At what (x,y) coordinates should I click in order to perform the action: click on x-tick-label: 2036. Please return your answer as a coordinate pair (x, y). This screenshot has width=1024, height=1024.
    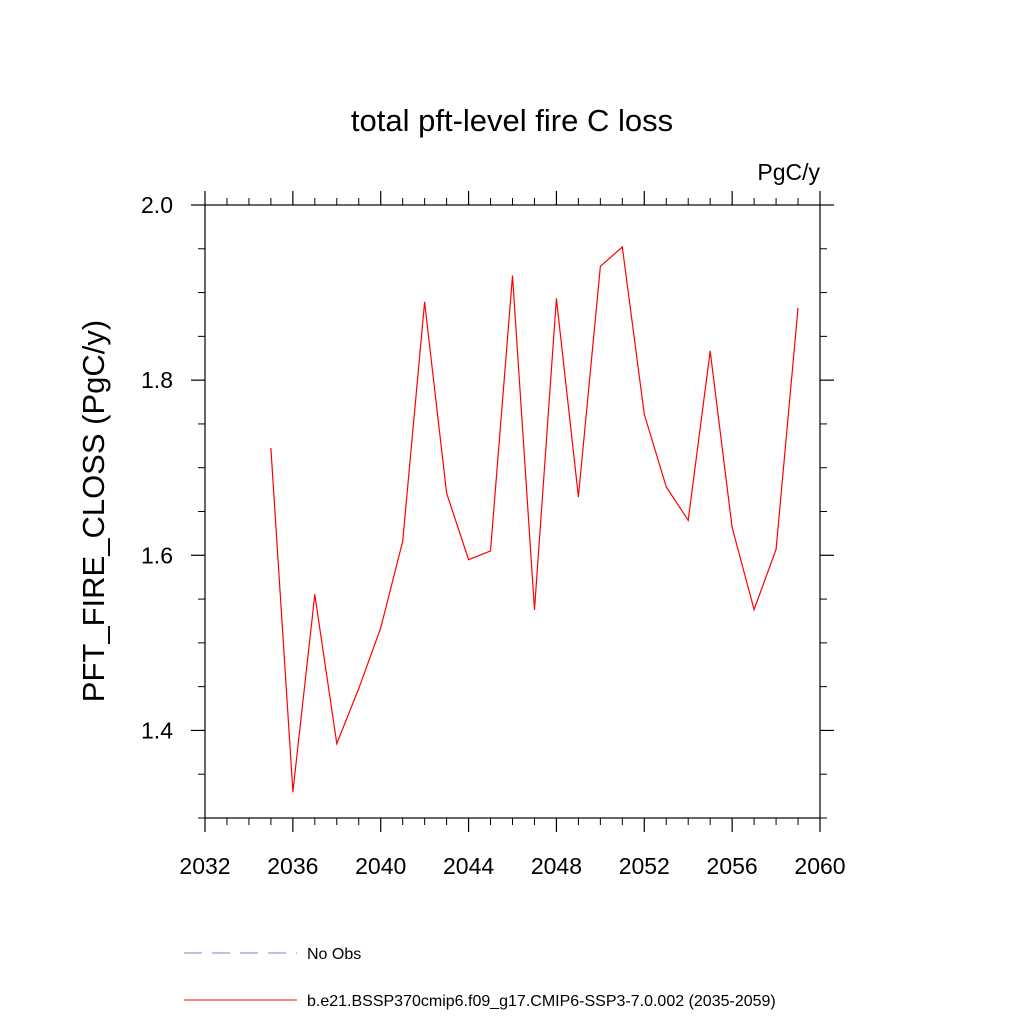
    Looking at the image, I should click on (292, 866).